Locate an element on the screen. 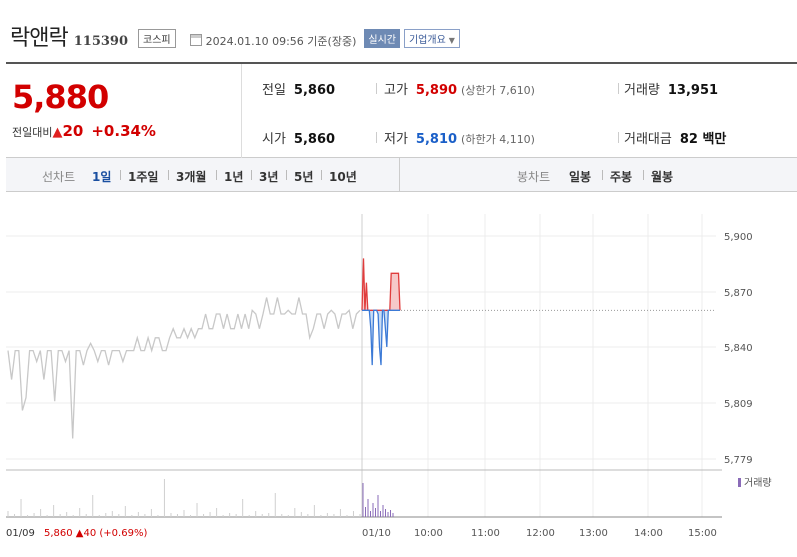  current-price-box: 5,880 전일대비▲20 +0.34% is located at coordinates (124, 111).